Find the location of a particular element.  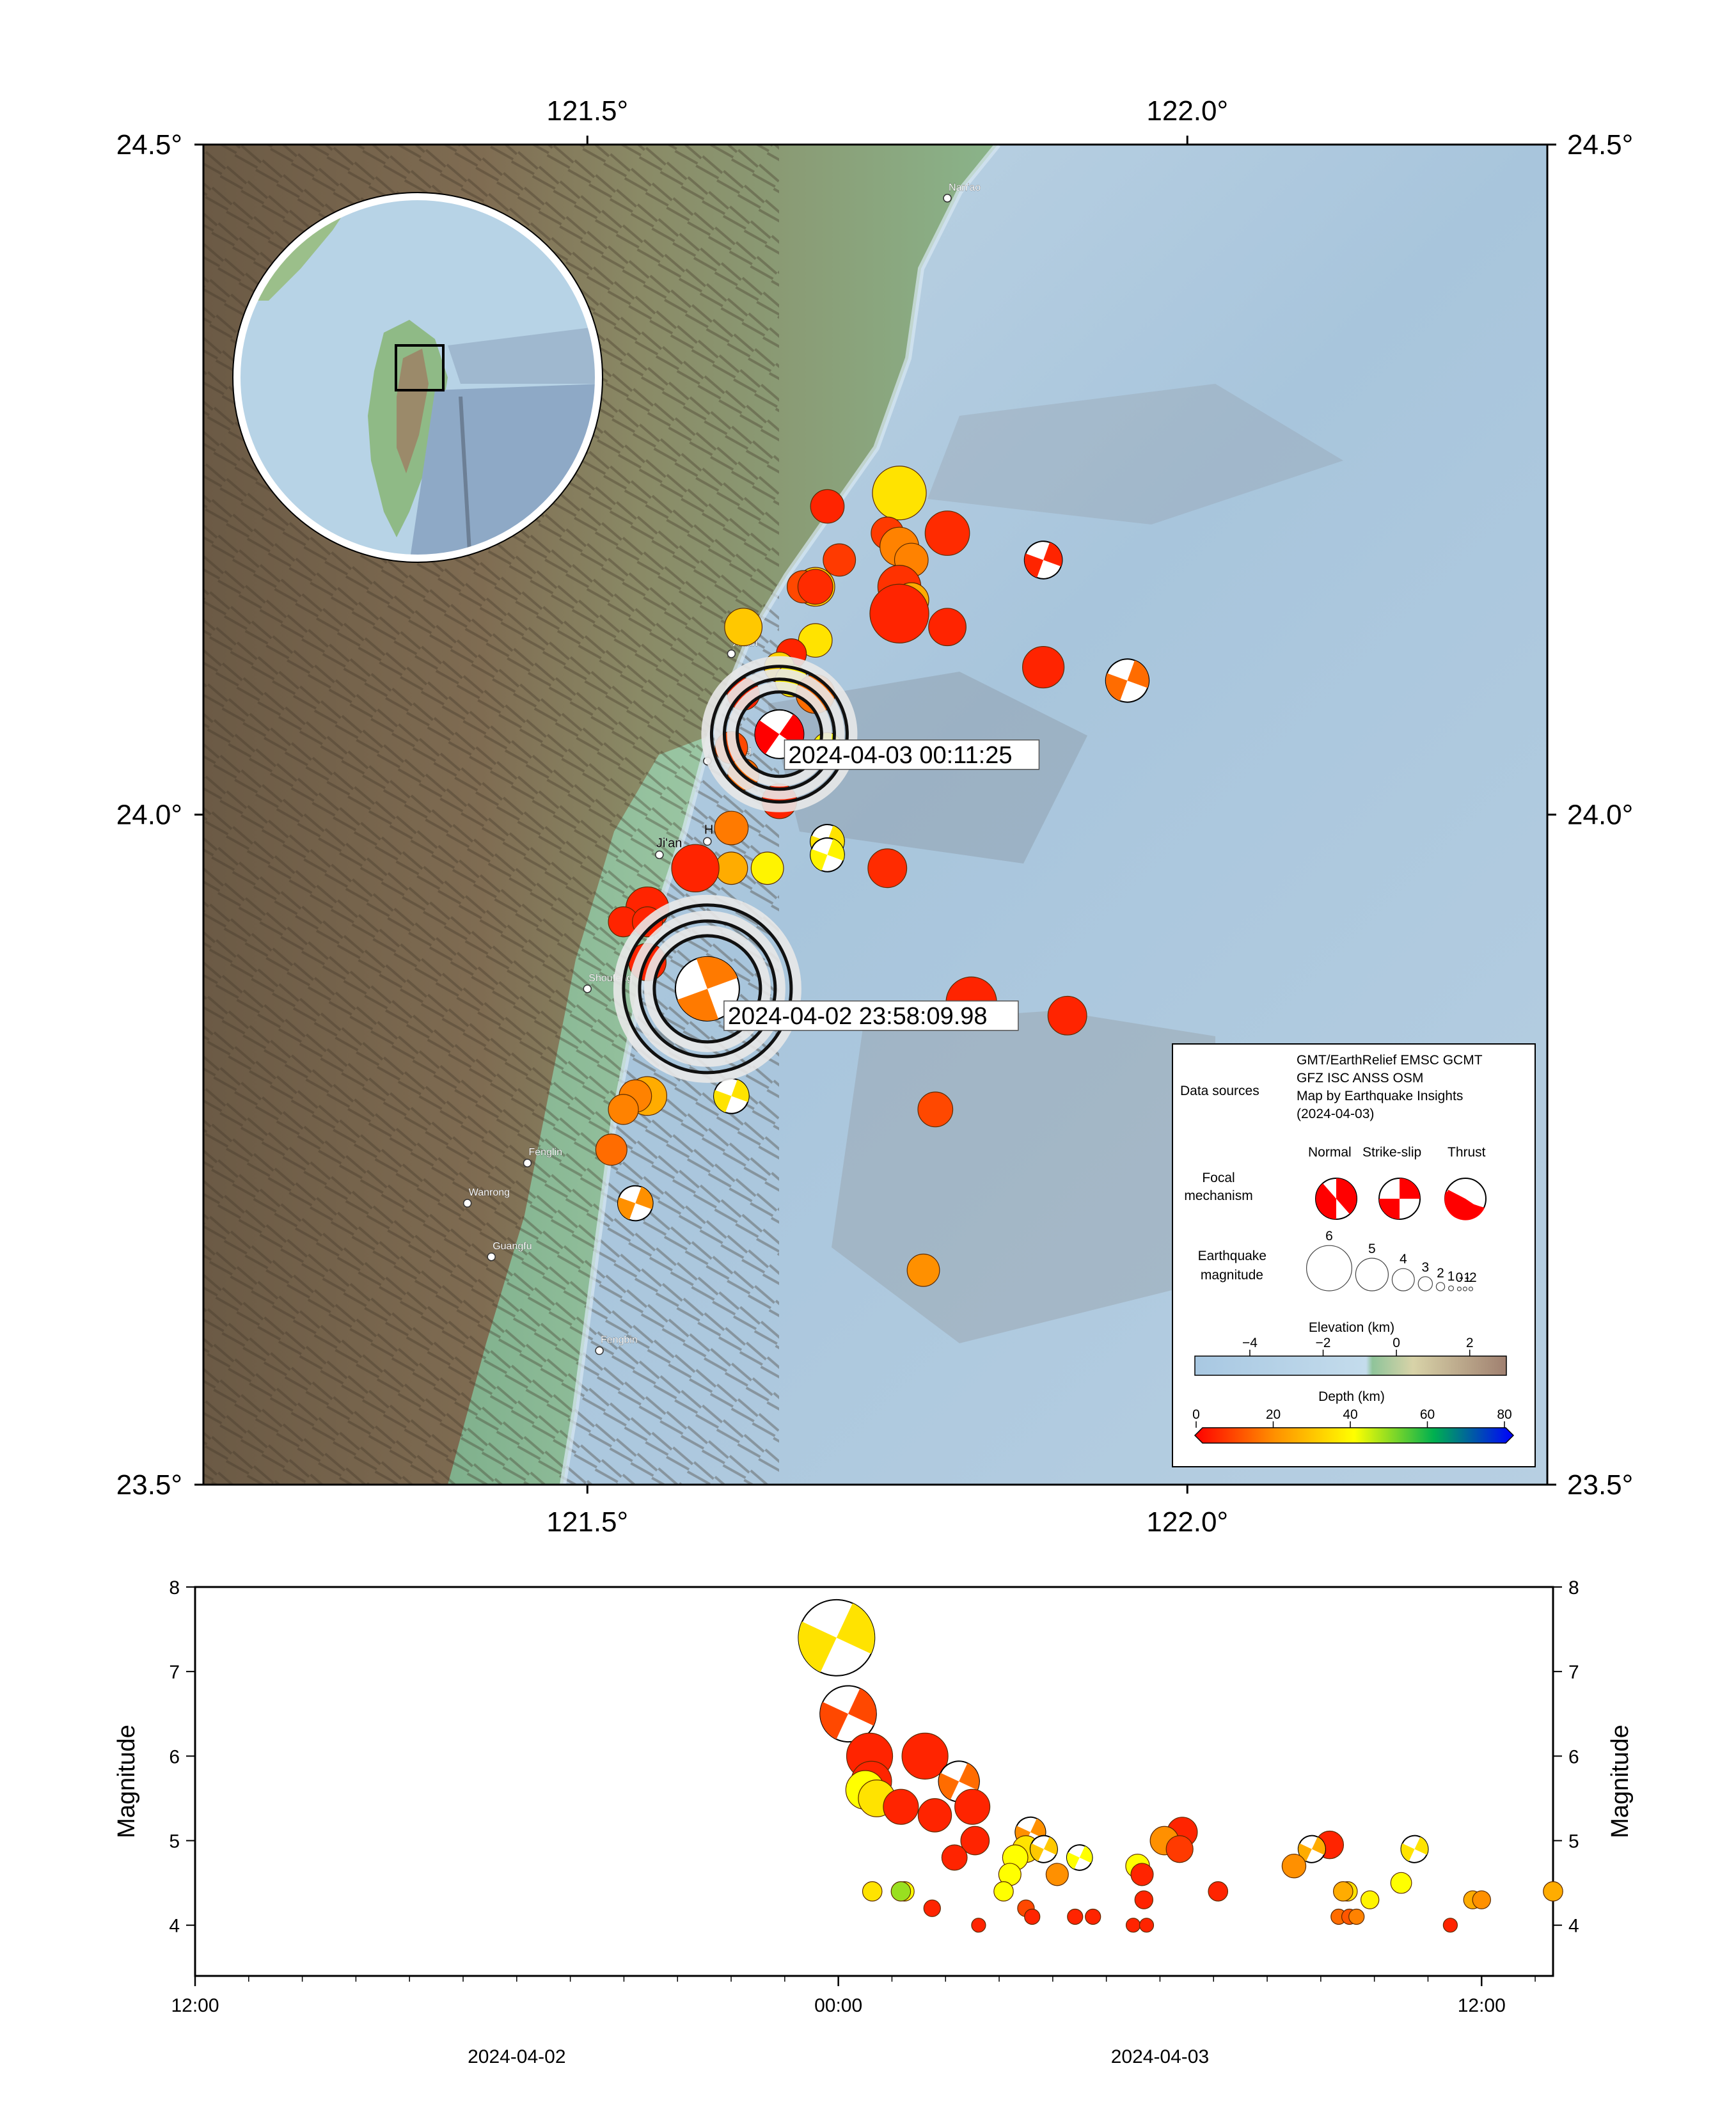

ylabel-right: Magnitude is located at coordinates (1620, 1781).